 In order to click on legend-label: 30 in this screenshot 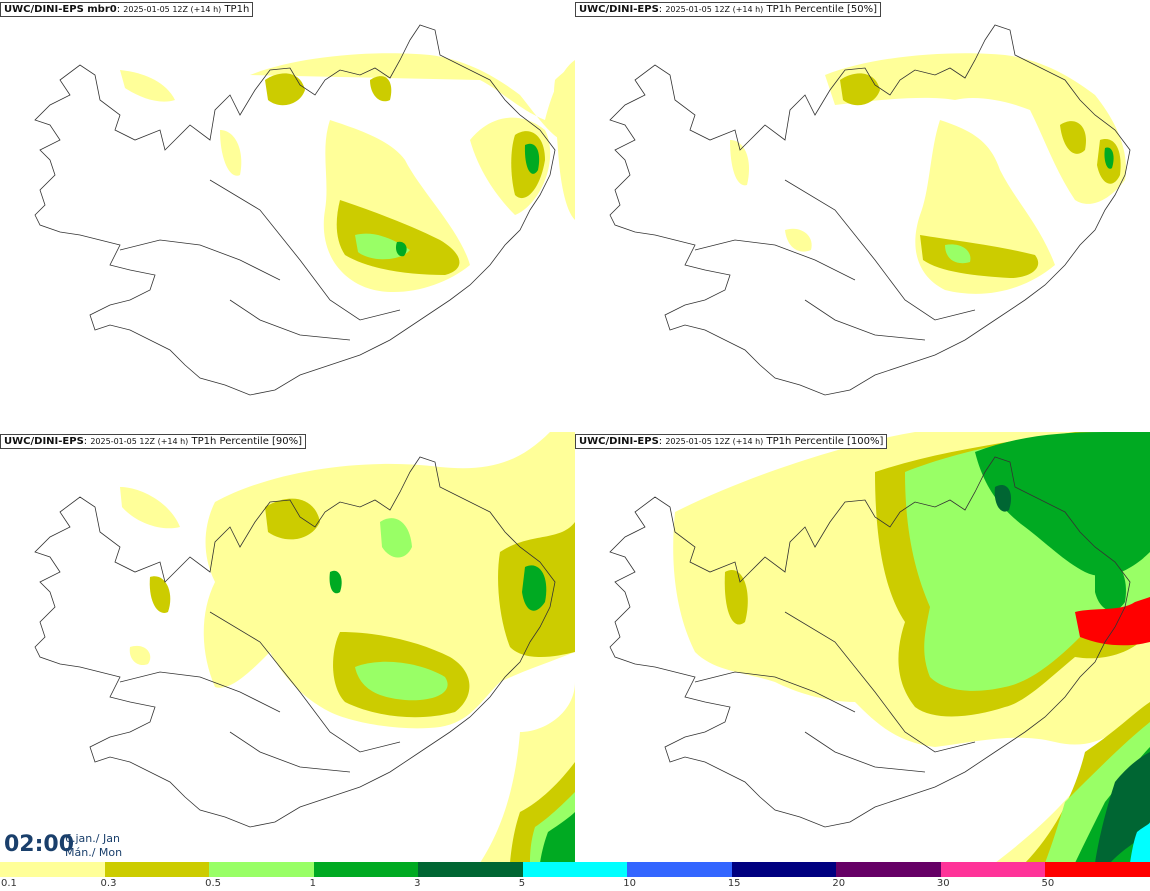, I will do `click(943, 883)`.